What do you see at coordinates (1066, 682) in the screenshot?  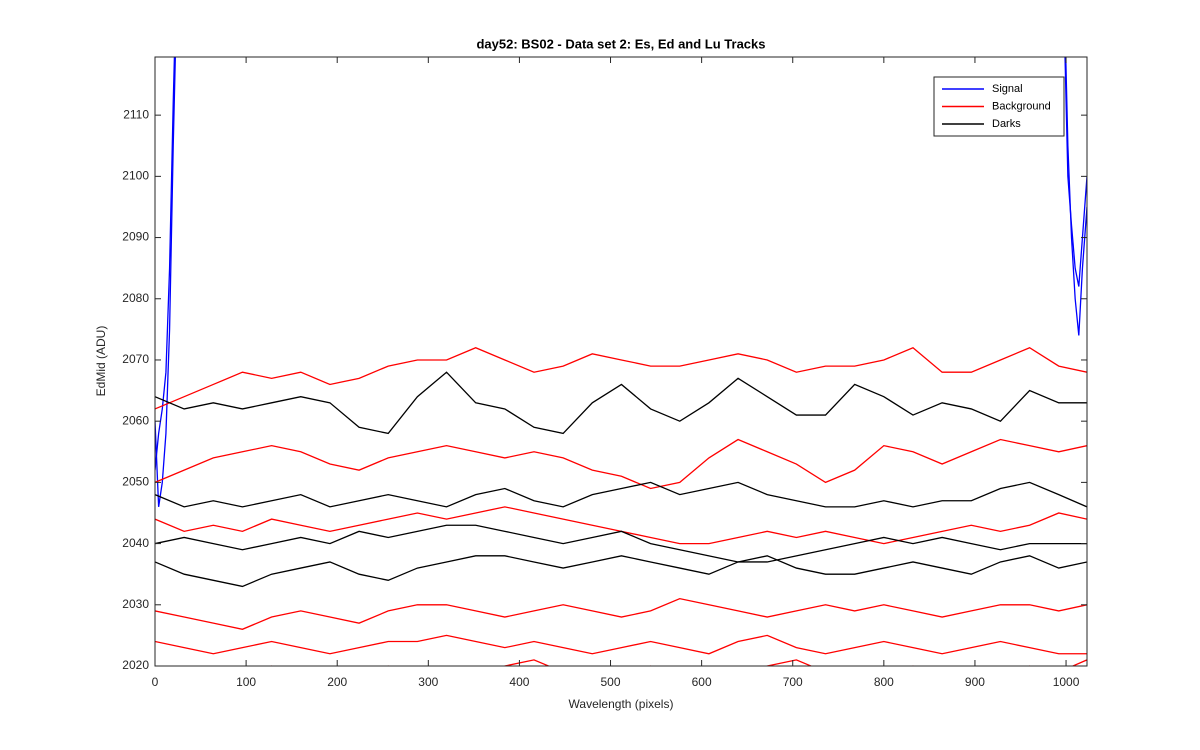 I see `x-tick-label: 1000` at bounding box center [1066, 682].